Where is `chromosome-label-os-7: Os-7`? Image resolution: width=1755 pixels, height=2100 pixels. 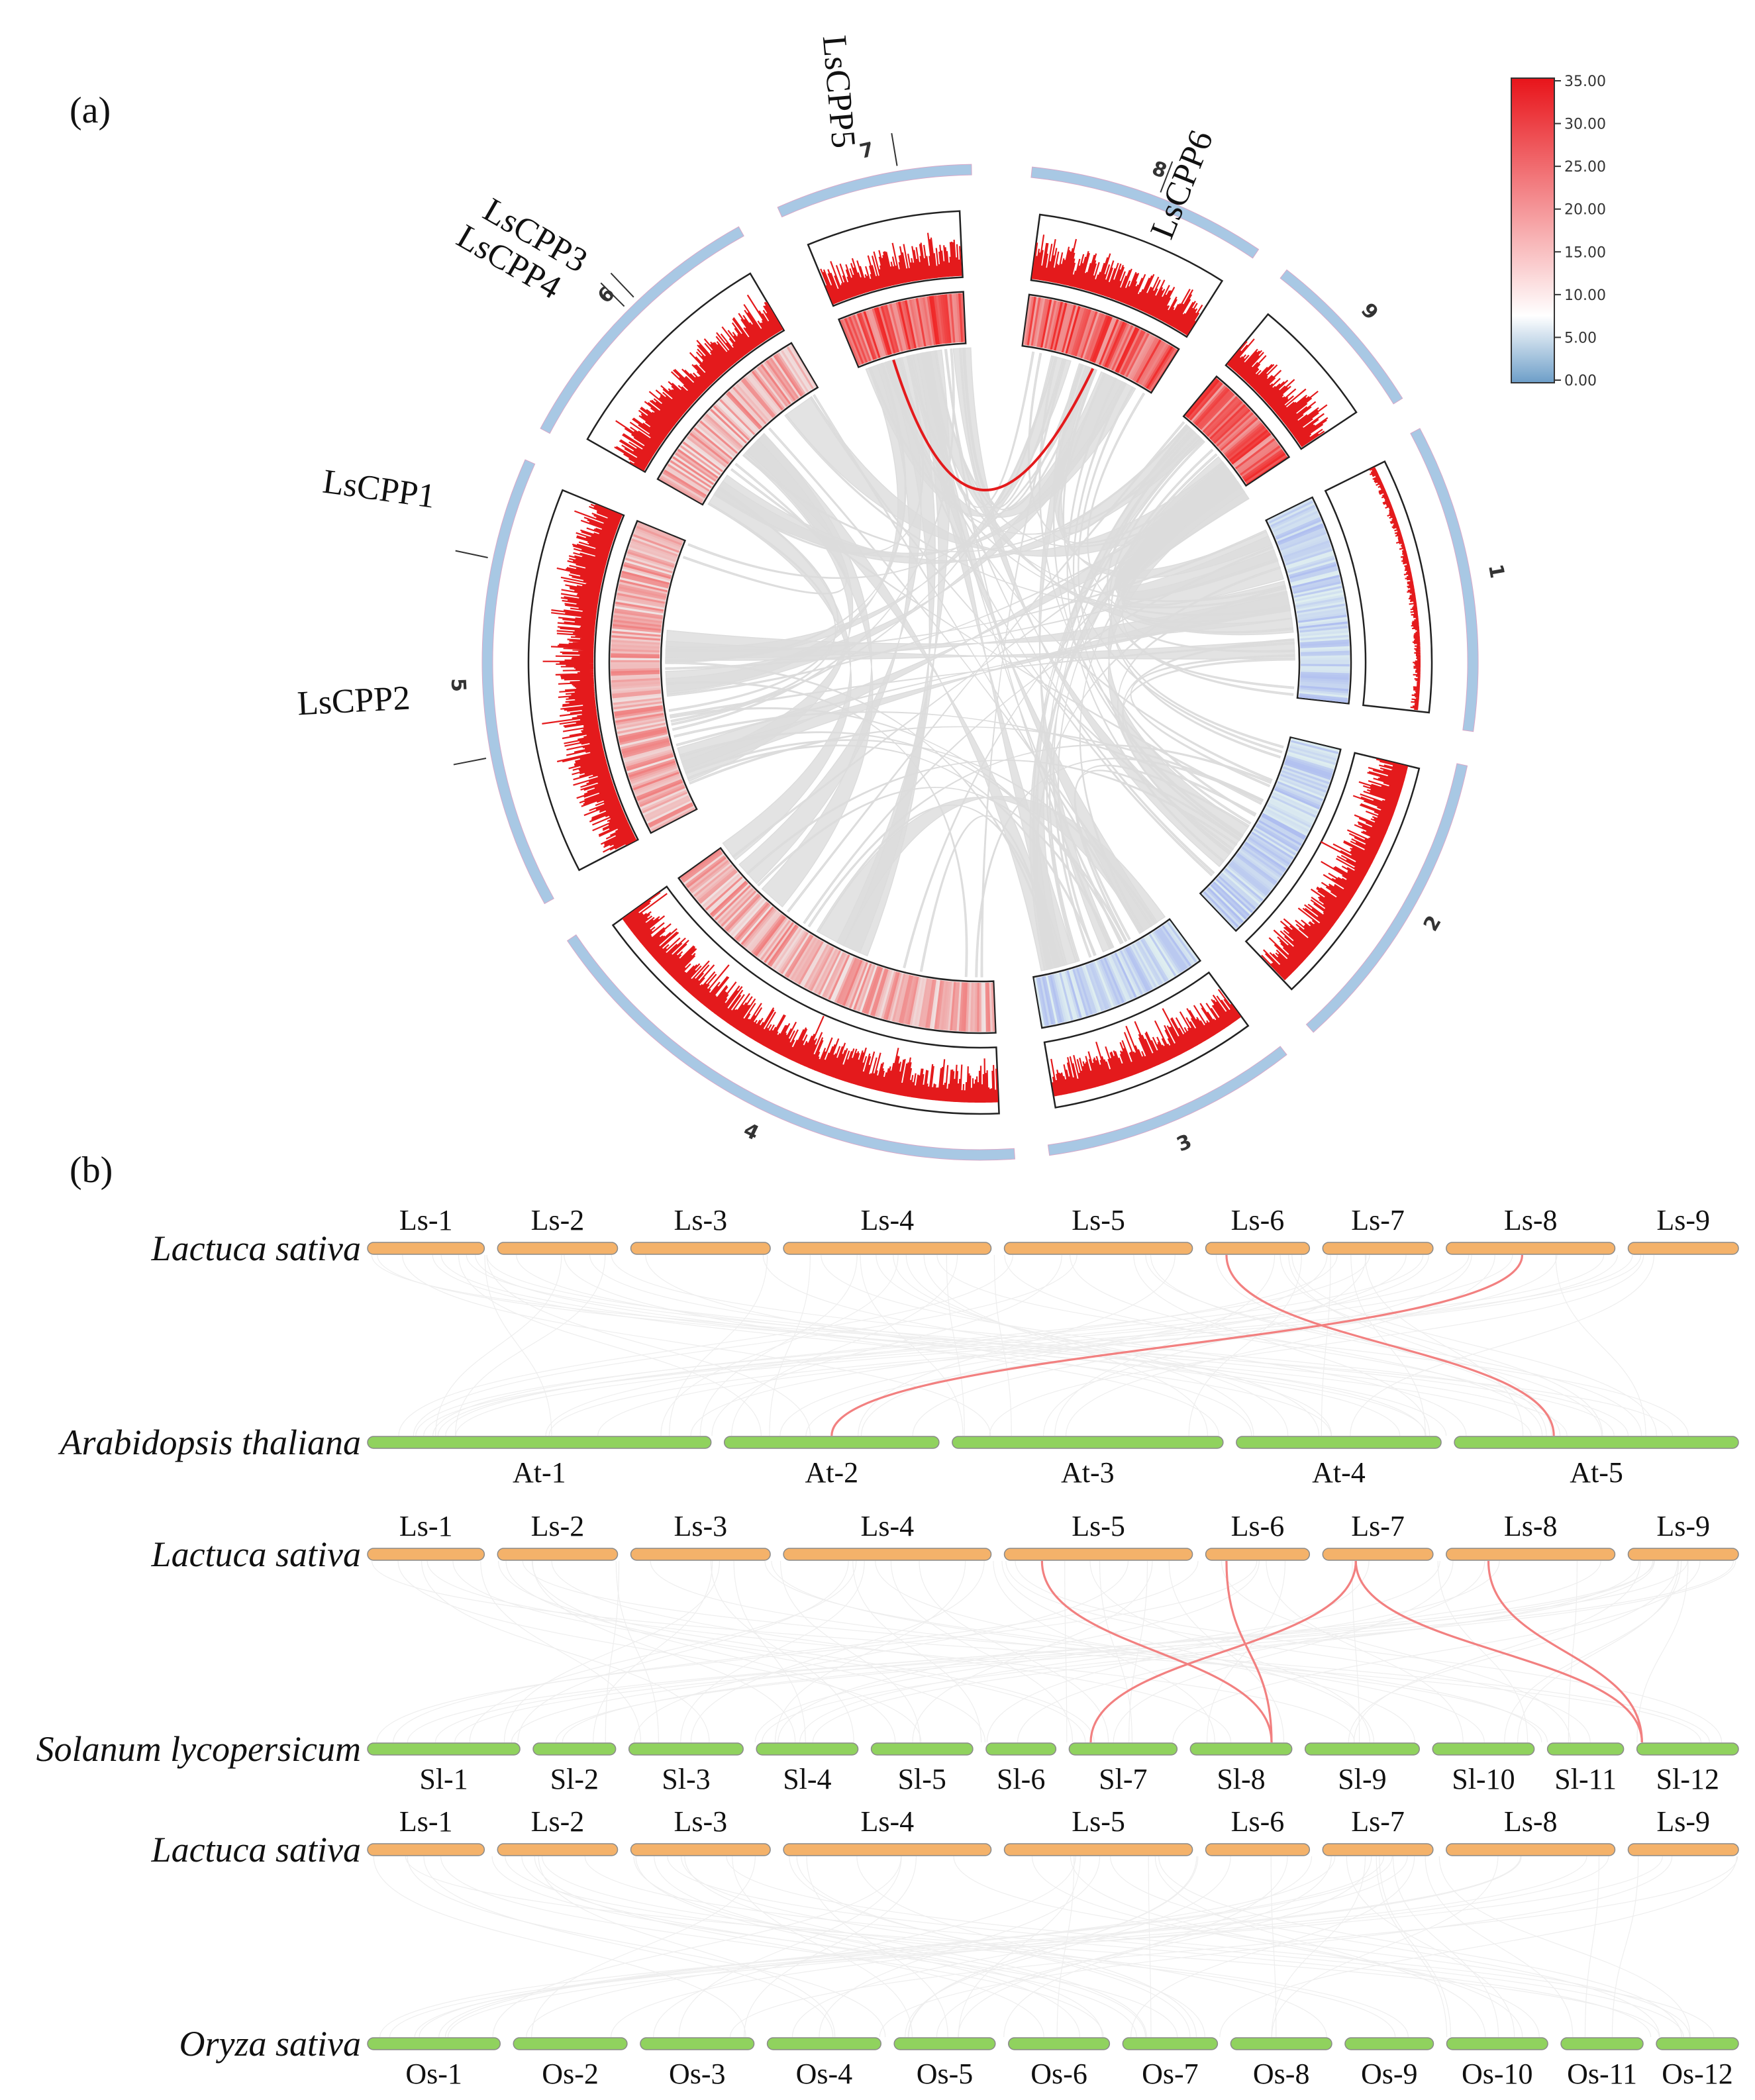 chromosome-label-os-7: Os-7 is located at coordinates (1170, 2074).